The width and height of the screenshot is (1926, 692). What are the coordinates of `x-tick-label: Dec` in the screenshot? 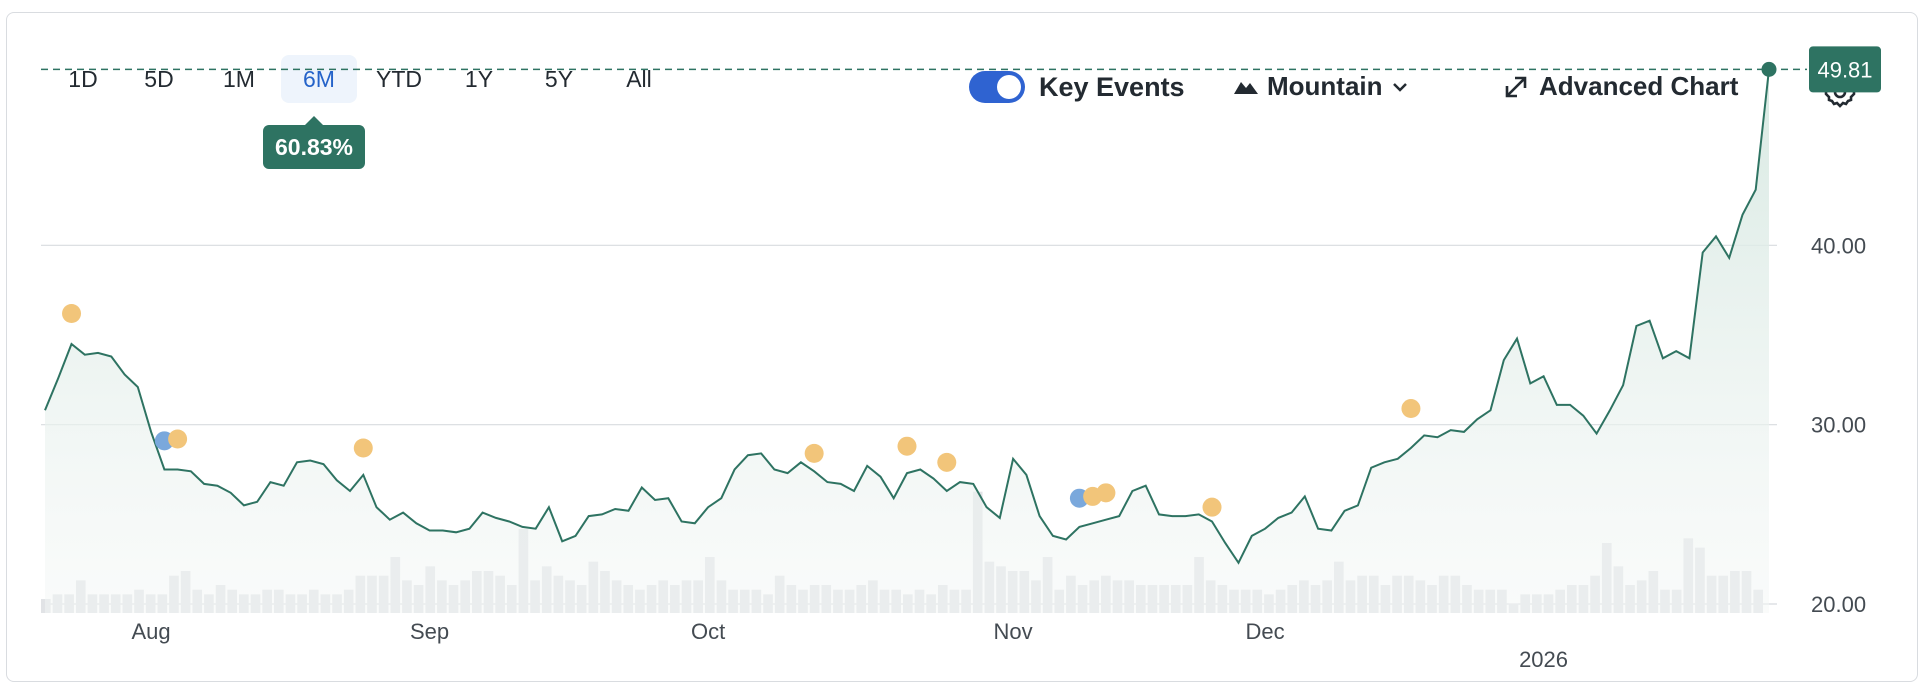 It's located at (1264, 631).